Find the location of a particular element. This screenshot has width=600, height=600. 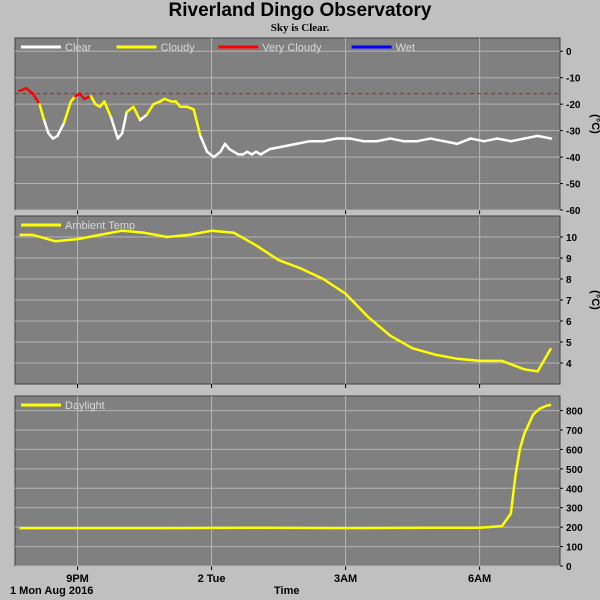

x-tick-label: 9PM is located at coordinates (77, 579).